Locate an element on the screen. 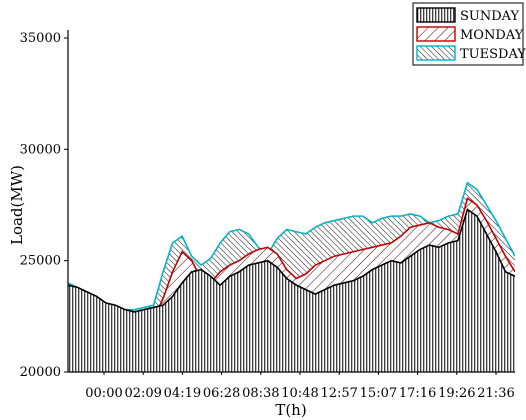 This screenshot has width=526, height=420. y-tick-label: 20000 is located at coordinates (40, 372).